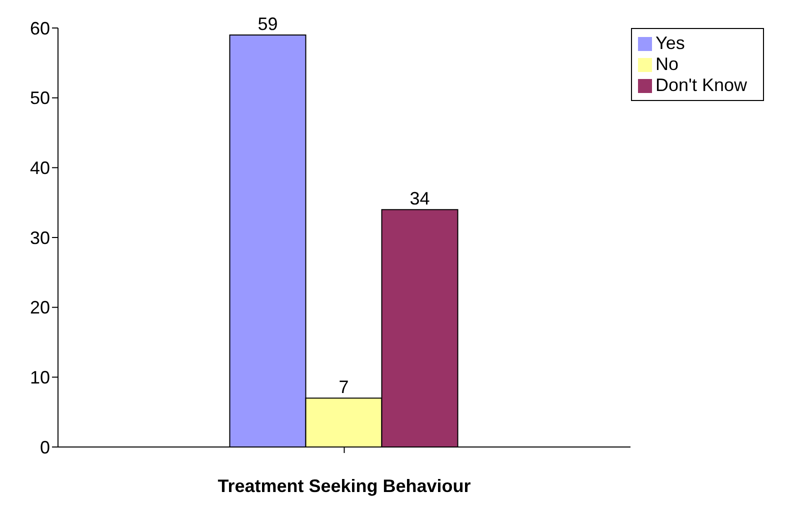 The height and width of the screenshot is (515, 792). Describe the element at coordinates (40, 98) in the screenshot. I see `y-tick-label: 50` at that location.